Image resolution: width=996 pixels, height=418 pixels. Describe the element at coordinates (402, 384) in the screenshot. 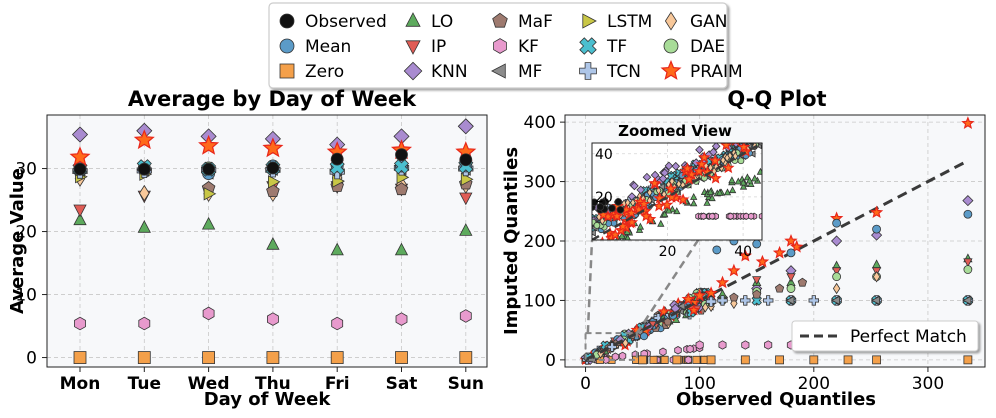

I see `x-tick-label: Sat` at that location.